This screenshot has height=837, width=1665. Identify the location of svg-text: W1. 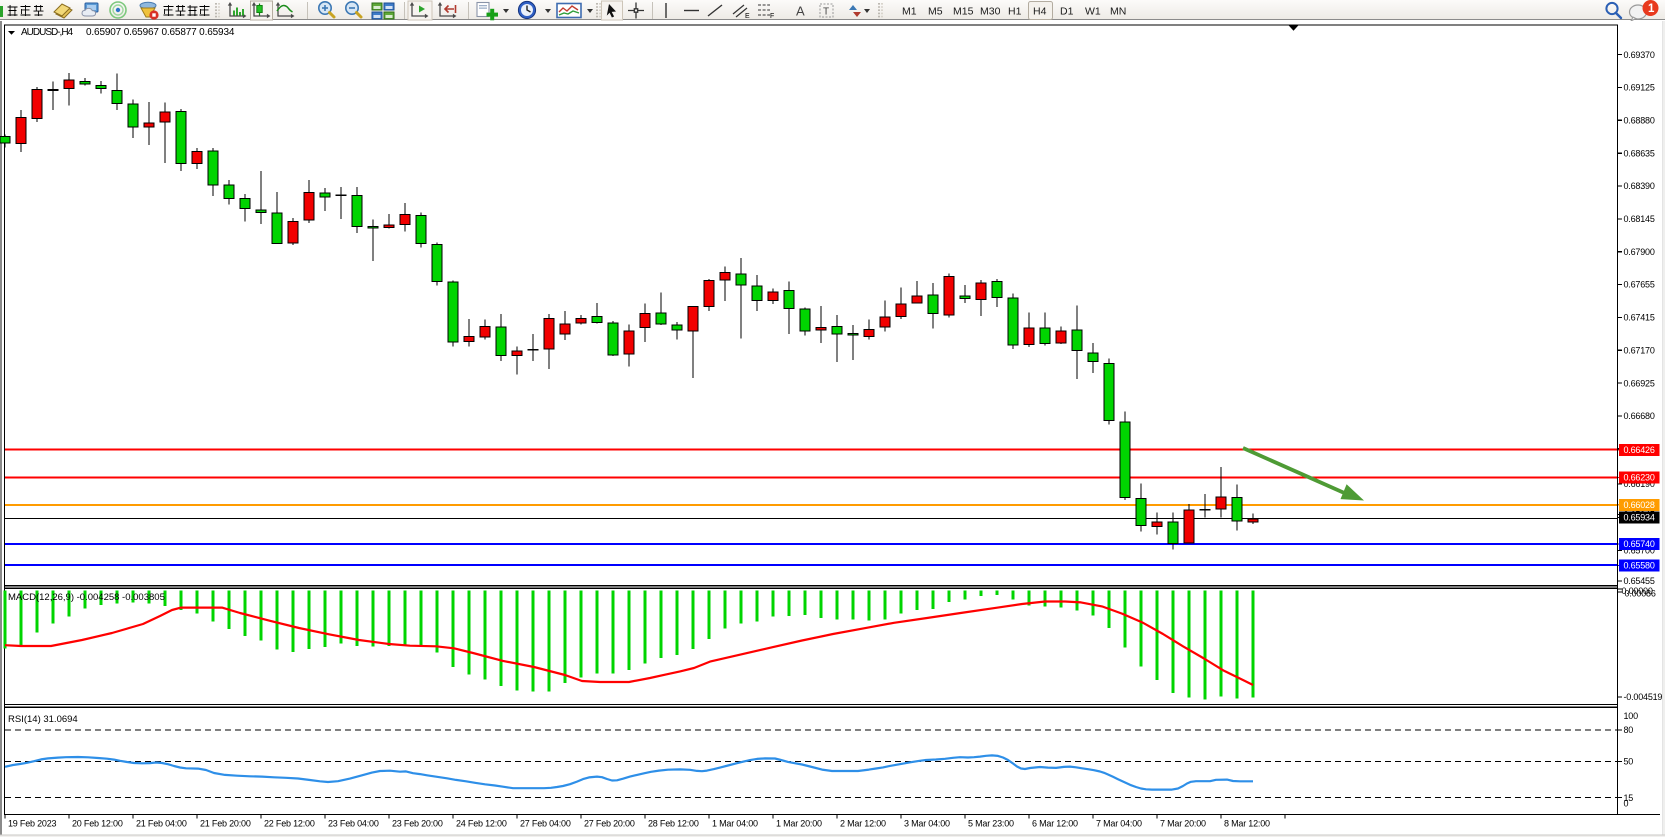
(1093, 12).